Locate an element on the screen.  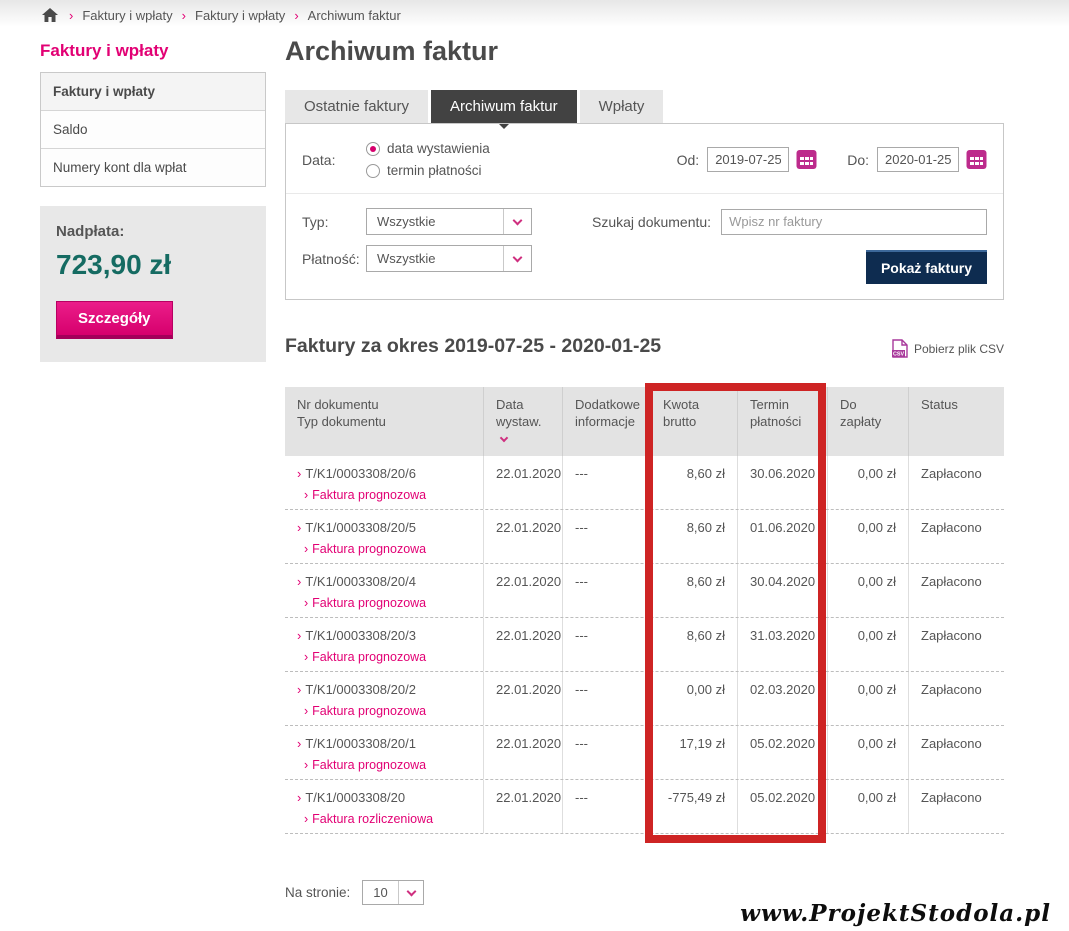
tab-ostatnie-faktury: Ostatnie faktury is located at coordinates (357, 106).